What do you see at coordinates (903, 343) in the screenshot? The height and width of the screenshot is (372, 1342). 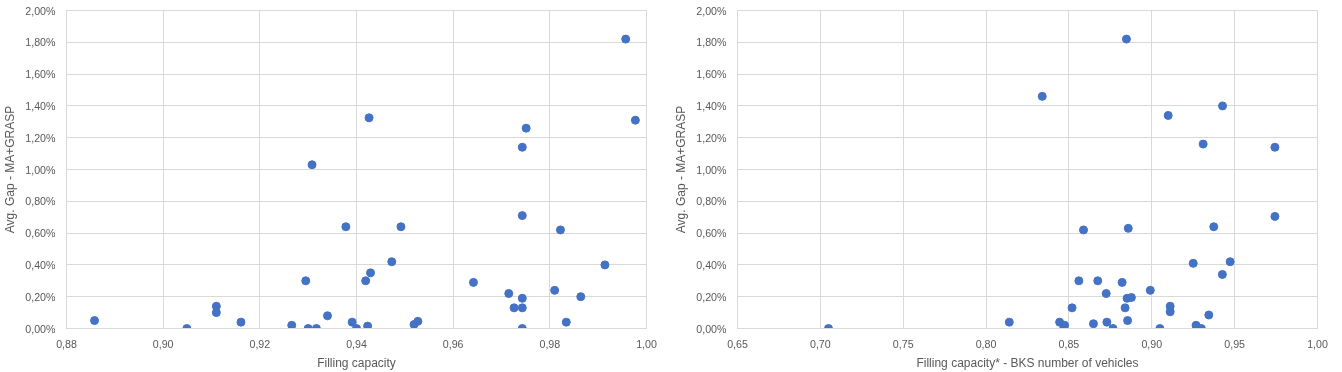 I see `x-tick-label: 0,75` at bounding box center [903, 343].